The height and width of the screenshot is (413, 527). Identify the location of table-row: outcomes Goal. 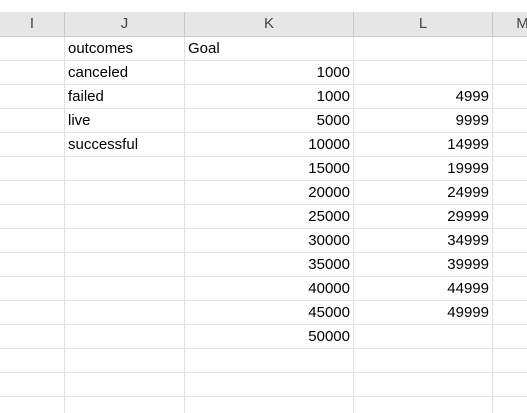
(263, 49).